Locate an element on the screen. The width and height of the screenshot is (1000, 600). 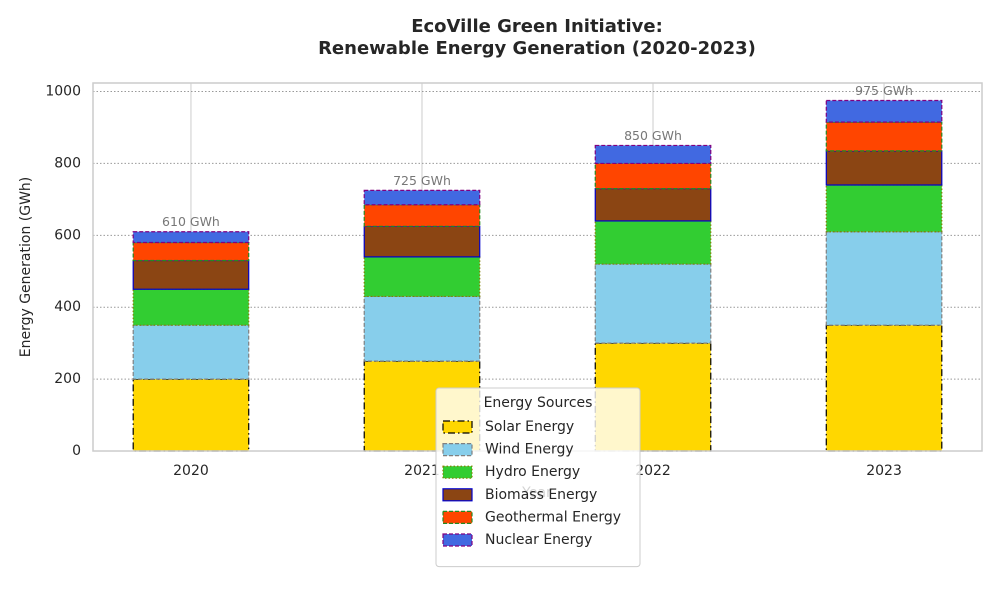
x-tick-label: 2023 is located at coordinates (884, 471).